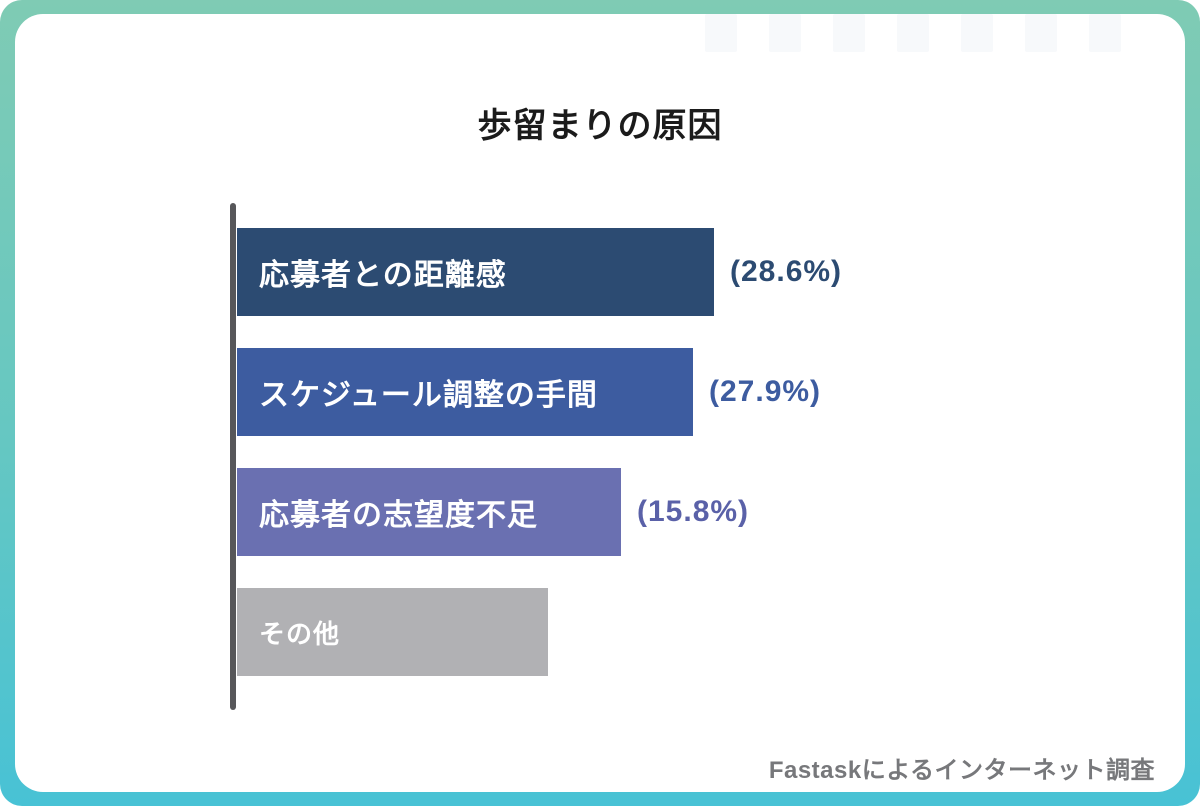  What do you see at coordinates (398, 515) in the screenshot?
I see `bar-category-label: 応募者の志望度不足` at bounding box center [398, 515].